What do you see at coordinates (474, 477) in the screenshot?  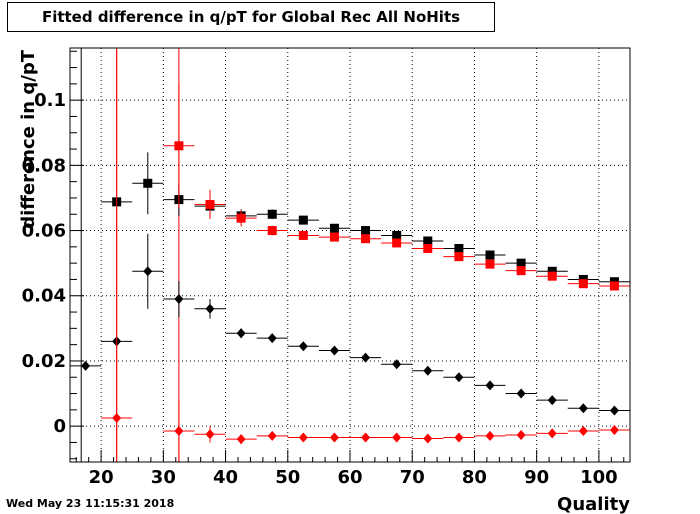 I see `x-tick-label: 80` at bounding box center [474, 477].